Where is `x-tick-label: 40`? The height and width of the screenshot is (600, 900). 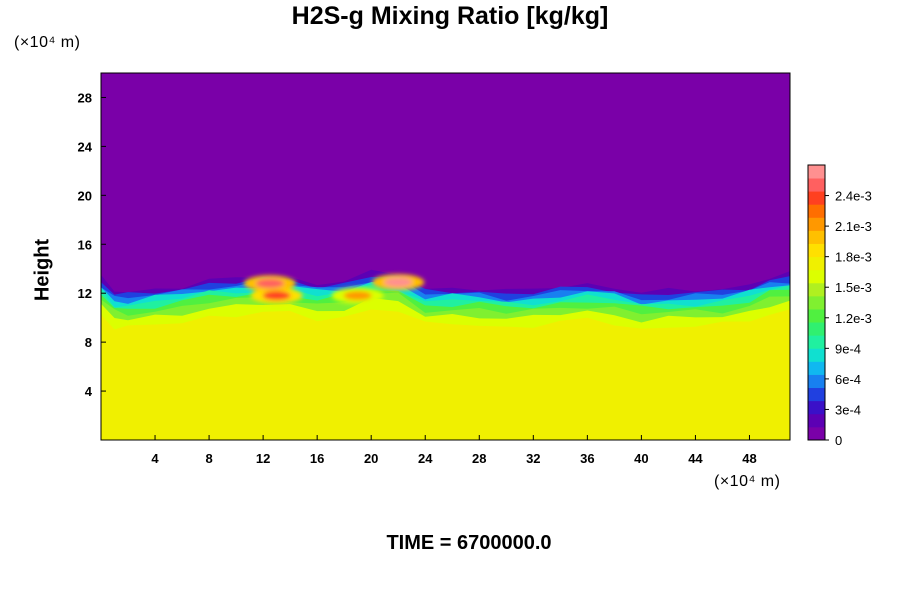
x-tick-label: 40 is located at coordinates (641, 458).